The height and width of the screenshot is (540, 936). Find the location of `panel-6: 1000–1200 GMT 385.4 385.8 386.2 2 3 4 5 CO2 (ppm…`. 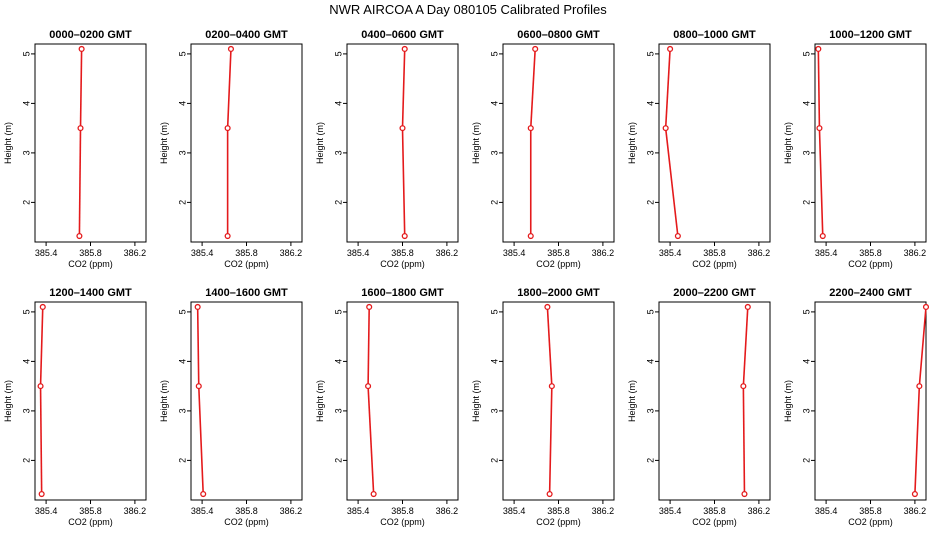

panel-6: 1000–1200 GMT 385.4 385.8 386.2 2 3 4 5 CO2 (ppm… is located at coordinates (855, 149).